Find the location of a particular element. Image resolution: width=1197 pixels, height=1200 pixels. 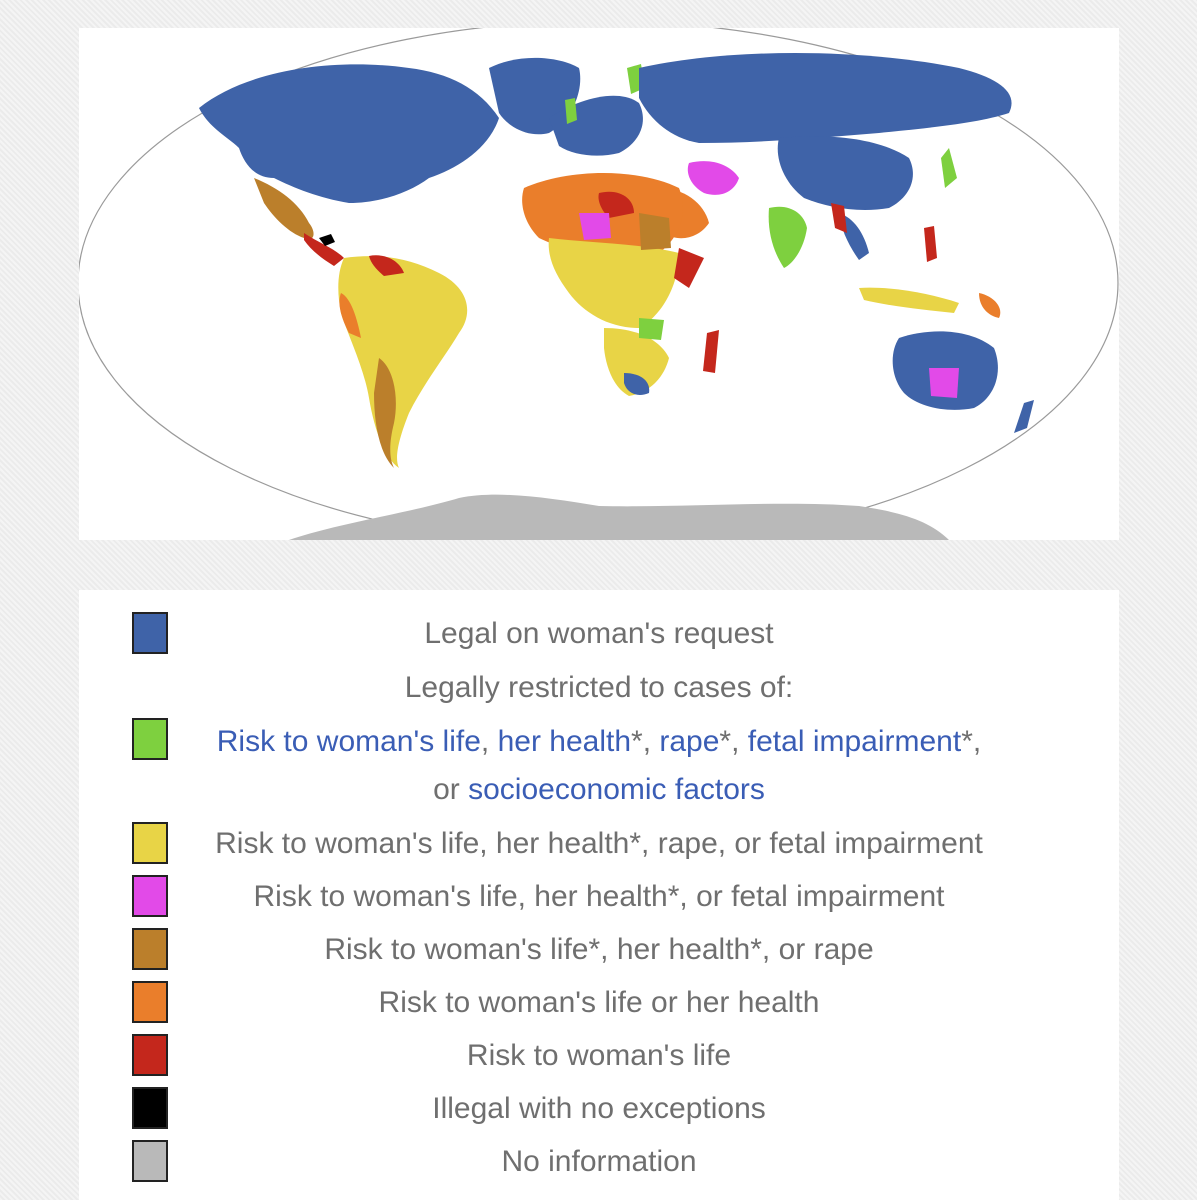

region-central-america is located at coordinates (324, 249).